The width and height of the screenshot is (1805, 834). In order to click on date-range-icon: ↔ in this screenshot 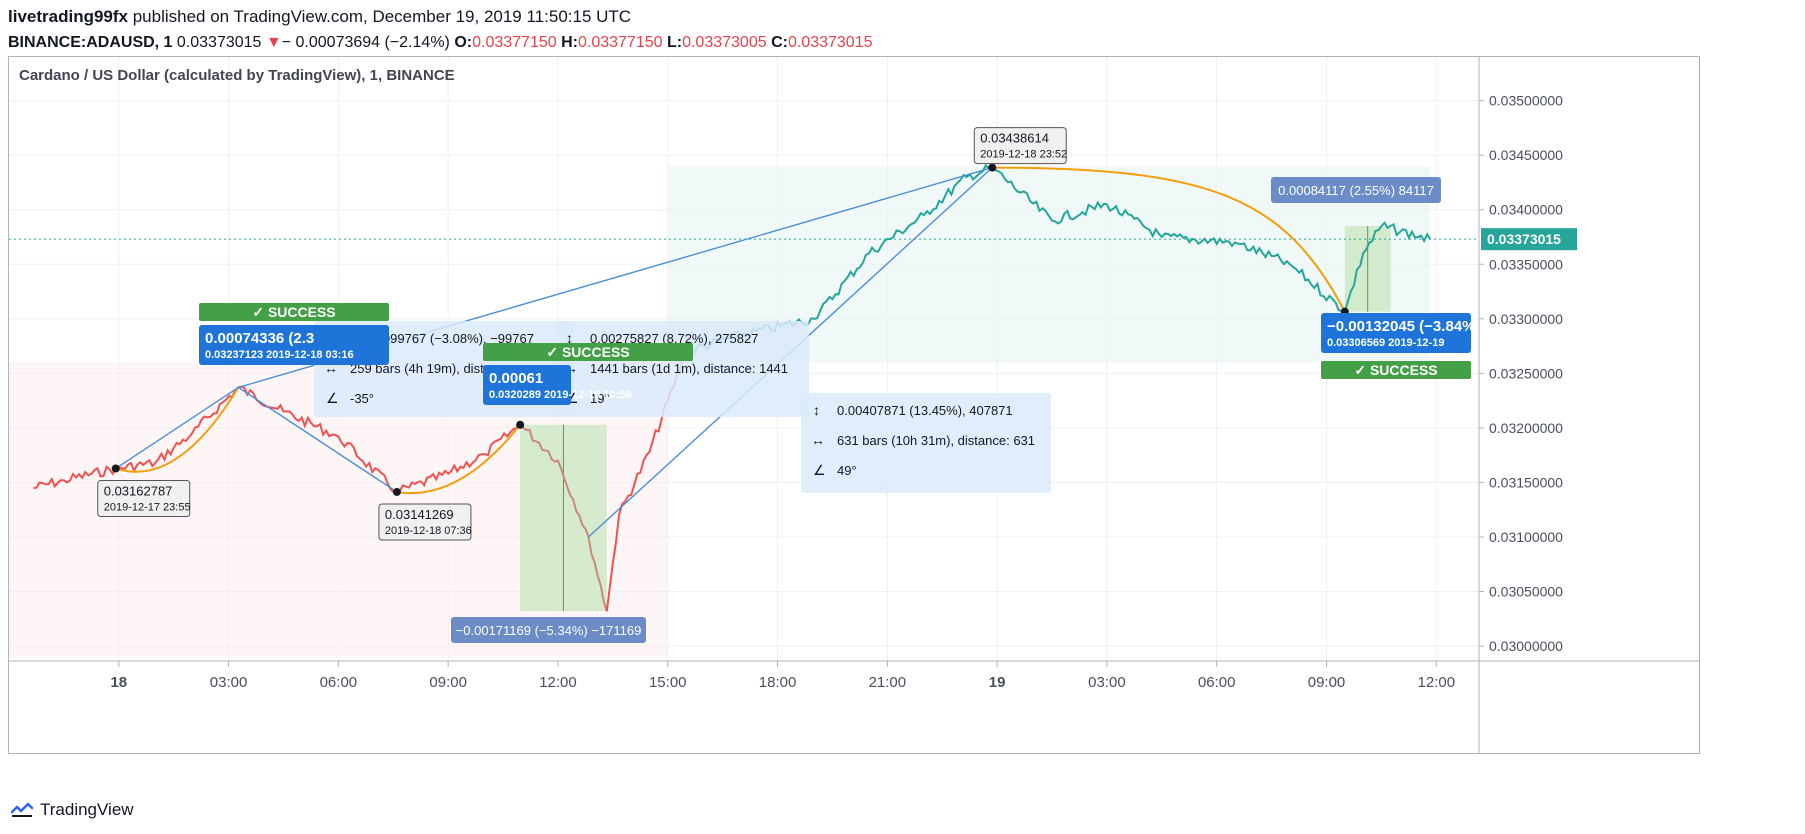, I will do `click(818, 440)`.